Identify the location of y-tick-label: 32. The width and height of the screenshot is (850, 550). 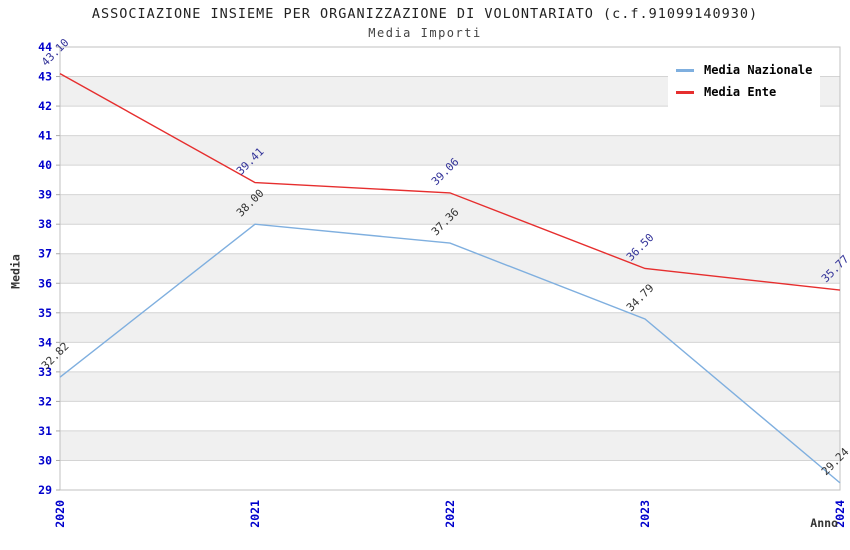
(45, 401).